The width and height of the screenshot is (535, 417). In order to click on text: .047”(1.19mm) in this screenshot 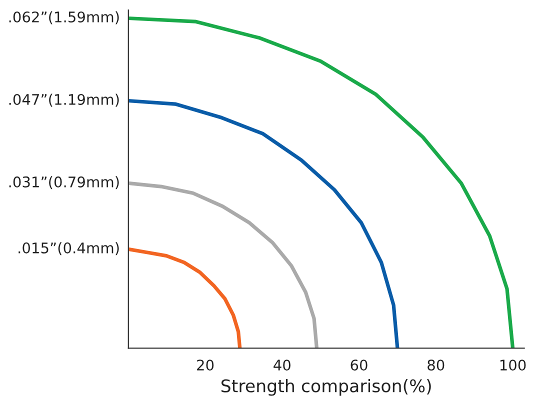, I will do `click(64, 100)`.